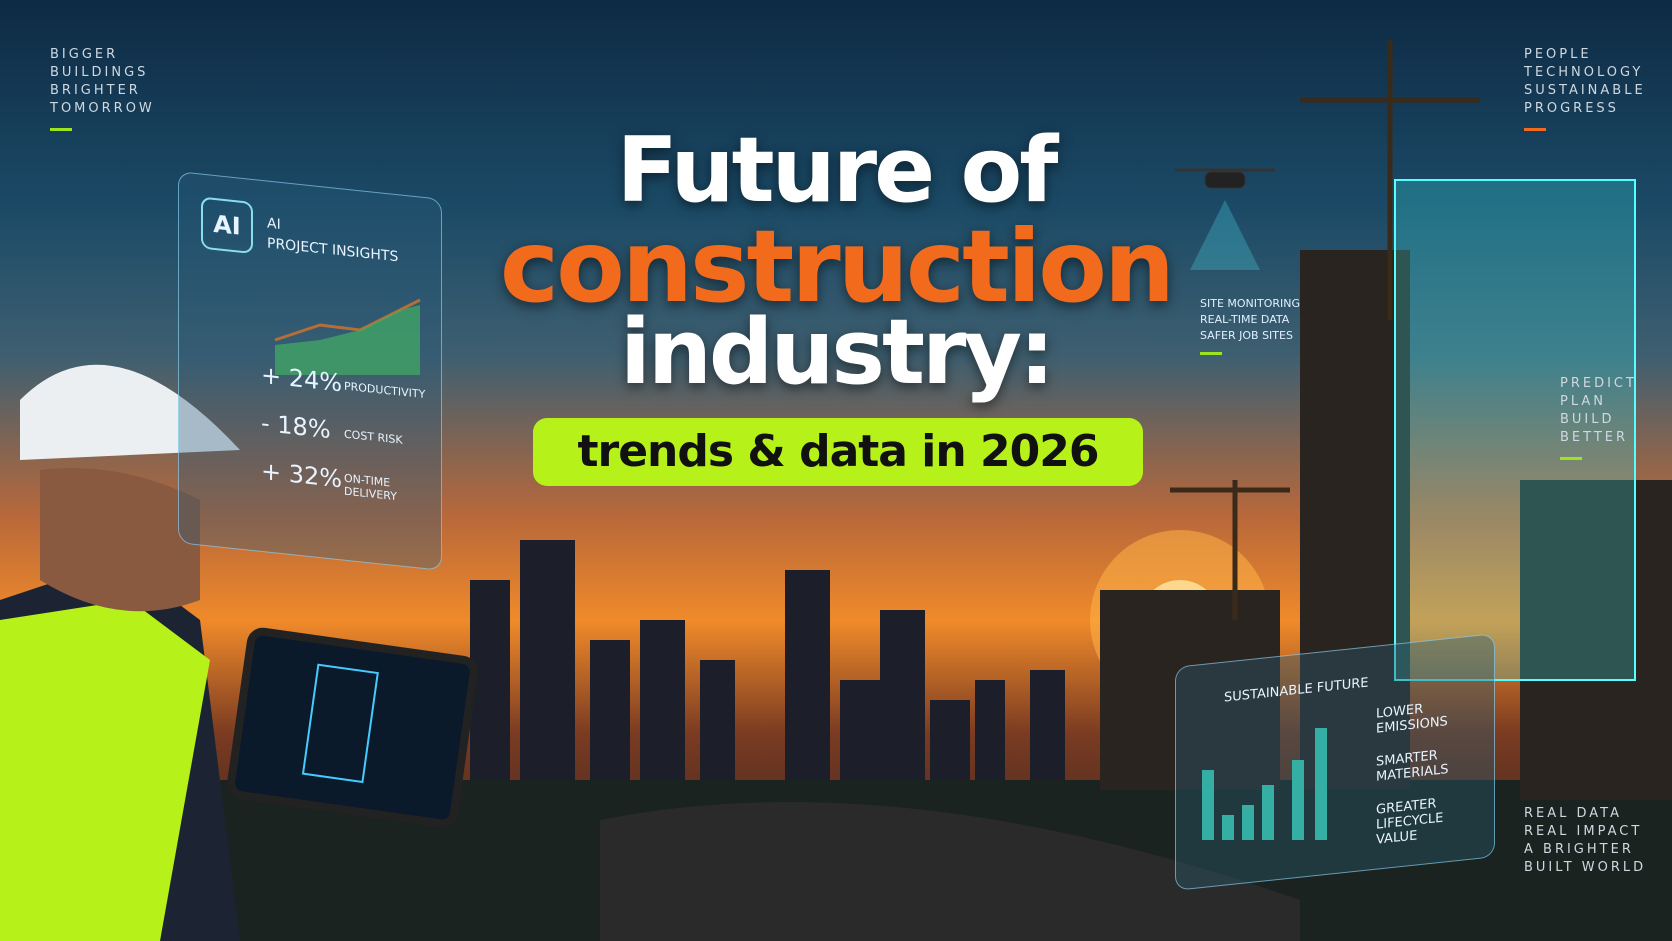  What do you see at coordinates (95, 90) in the screenshot?
I see `corner-line: BRIGHTER` at bounding box center [95, 90].